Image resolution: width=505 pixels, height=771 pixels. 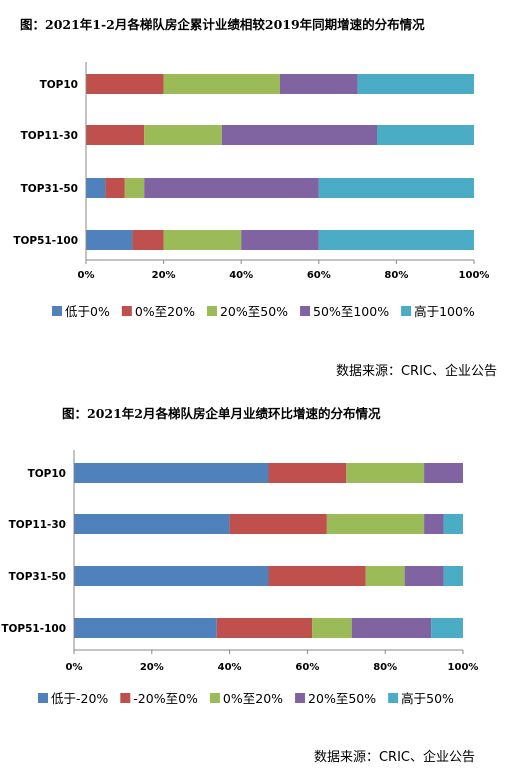 I want to click on chart-2-source: 数据来源：CRIC、企业公告, so click(x=394, y=757).